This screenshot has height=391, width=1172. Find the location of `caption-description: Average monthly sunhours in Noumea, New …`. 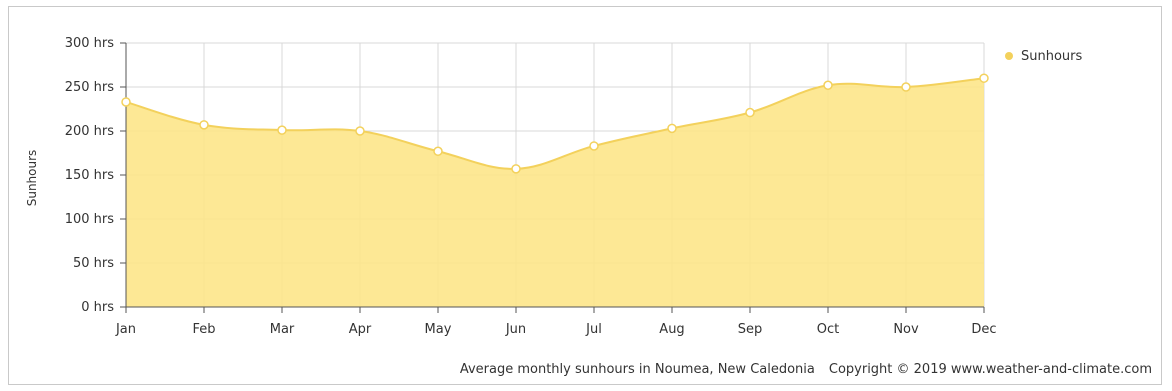

caption-description: Average monthly sunhours in Noumea, New … is located at coordinates (637, 369).